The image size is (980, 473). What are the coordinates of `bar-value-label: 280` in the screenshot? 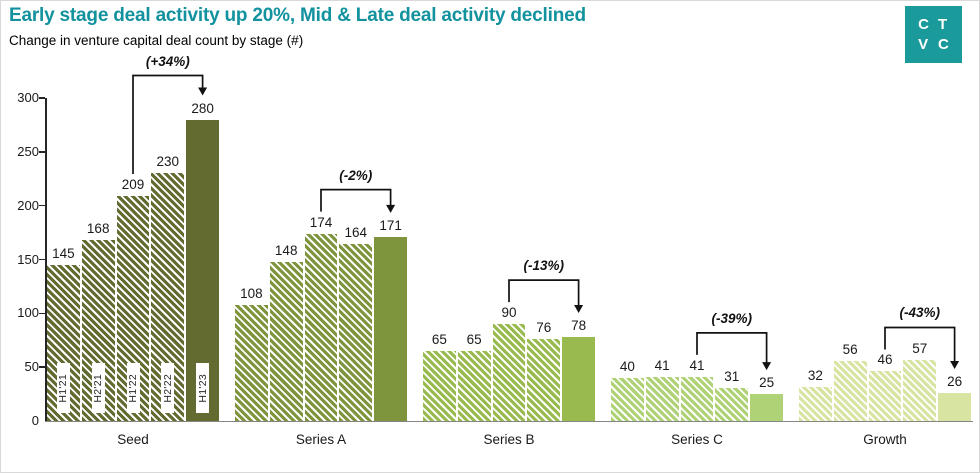 It's located at (202, 108).